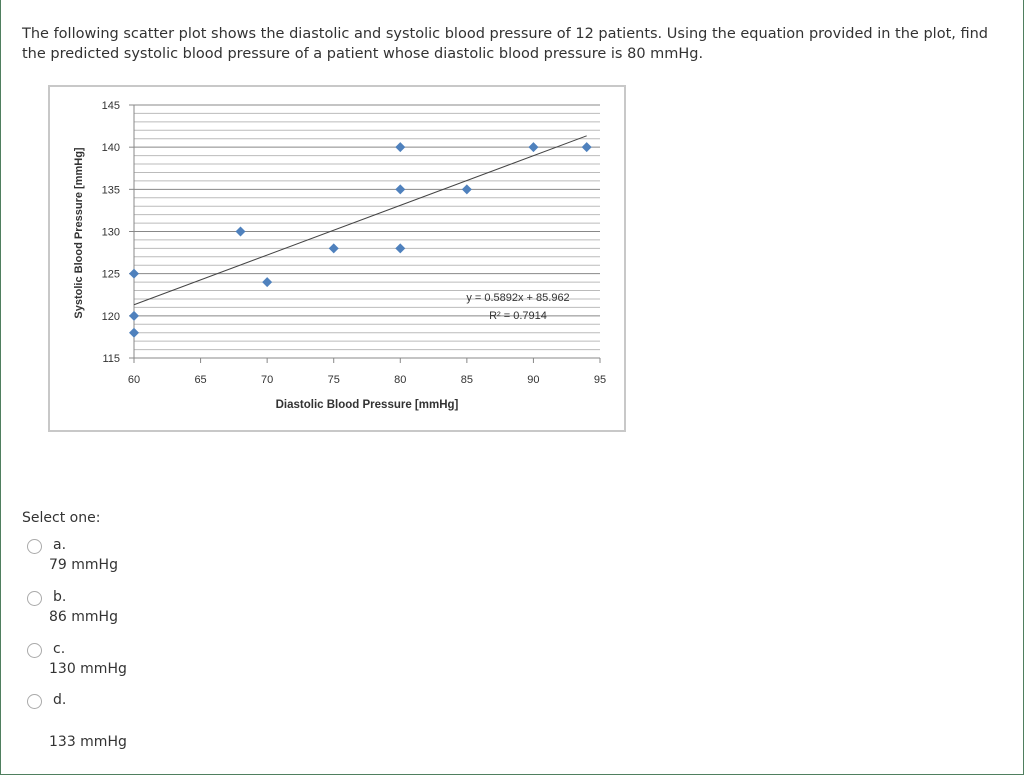 The height and width of the screenshot is (777, 1024). I want to click on y-tick-label: 125, so click(111, 275).